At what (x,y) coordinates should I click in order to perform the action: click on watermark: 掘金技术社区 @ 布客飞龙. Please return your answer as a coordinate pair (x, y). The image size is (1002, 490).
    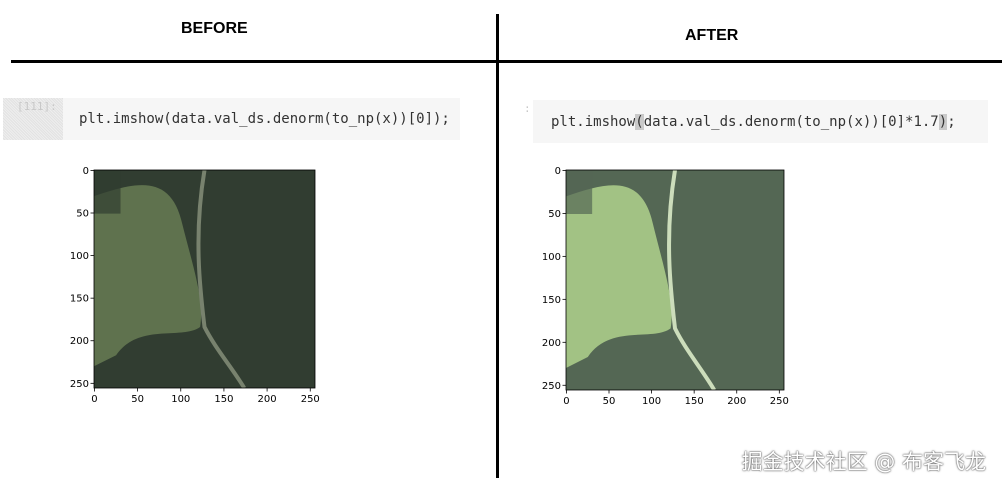
    Looking at the image, I should click on (863, 462).